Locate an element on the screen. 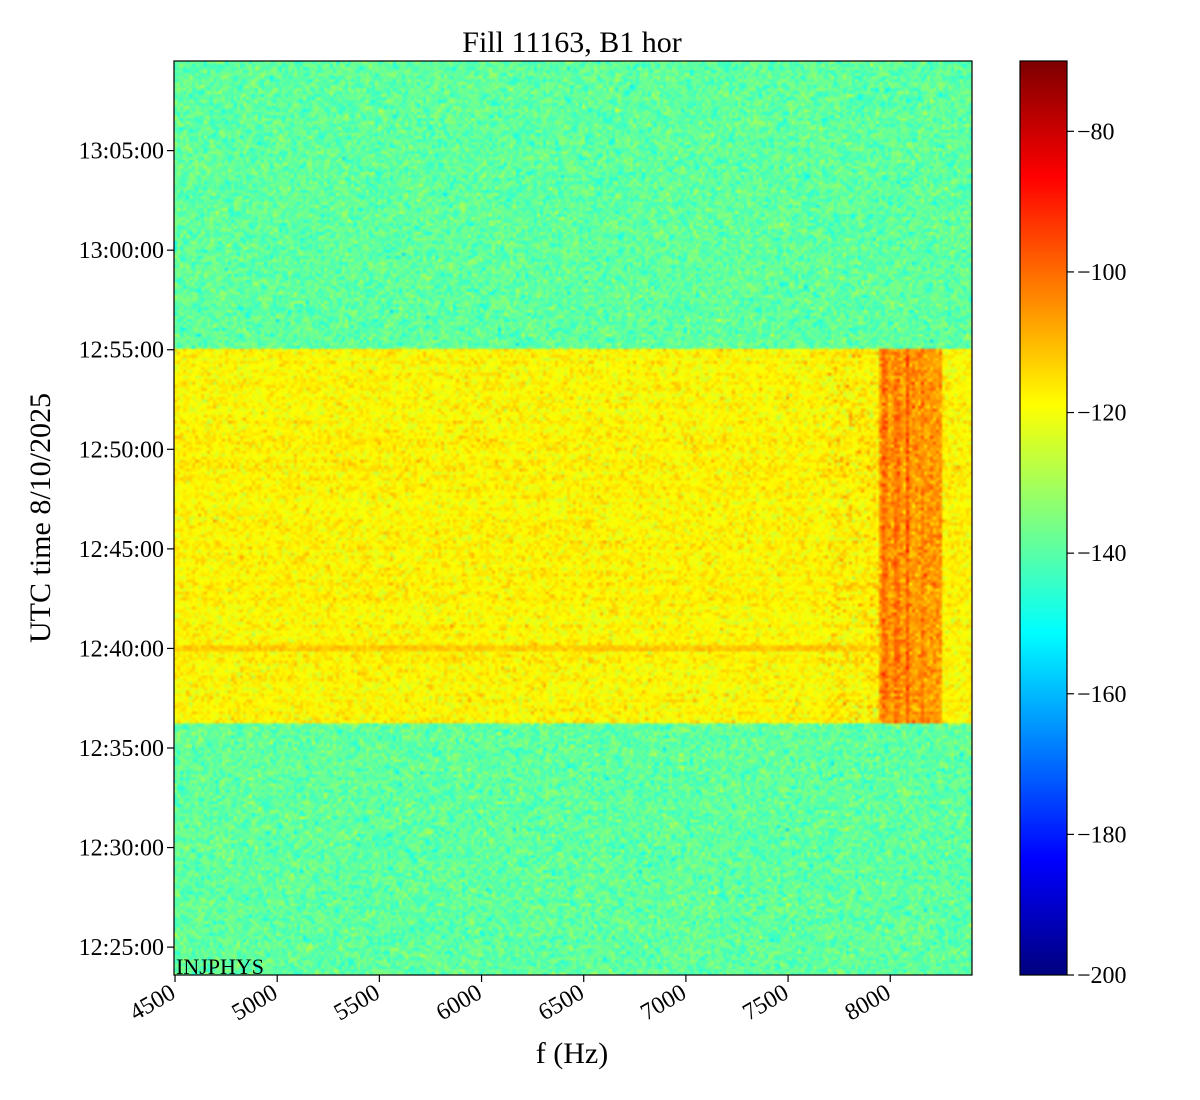 Image resolution: width=1200 pixels, height=1100 pixels. y-tick-label: 12:40:00 is located at coordinates (121, 649).